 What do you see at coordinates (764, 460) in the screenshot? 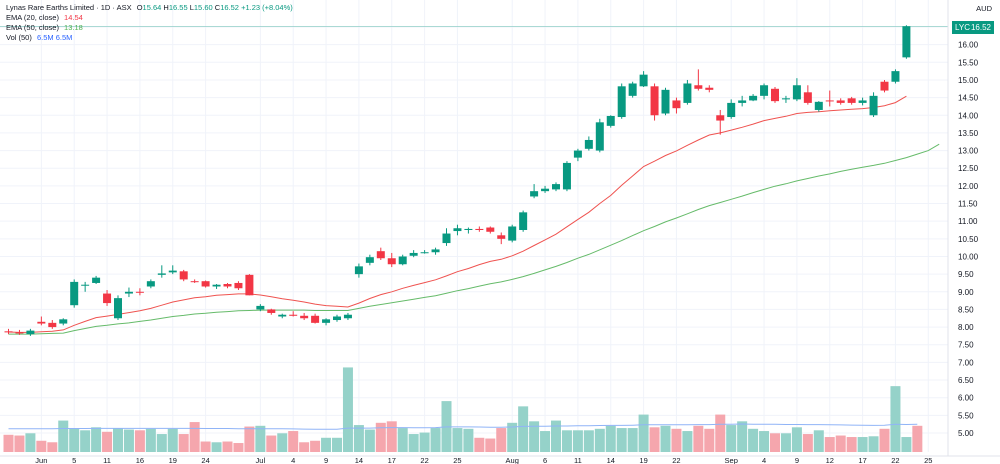
I see `x-tick-label: 4` at bounding box center [764, 460].